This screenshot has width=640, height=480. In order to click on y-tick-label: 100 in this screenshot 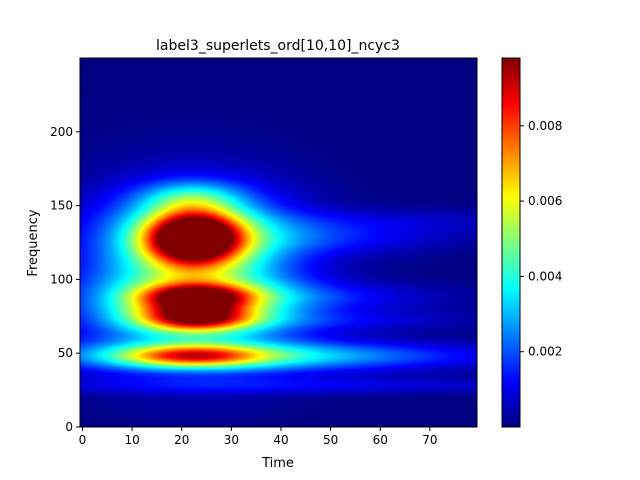, I will do `click(61, 279)`.